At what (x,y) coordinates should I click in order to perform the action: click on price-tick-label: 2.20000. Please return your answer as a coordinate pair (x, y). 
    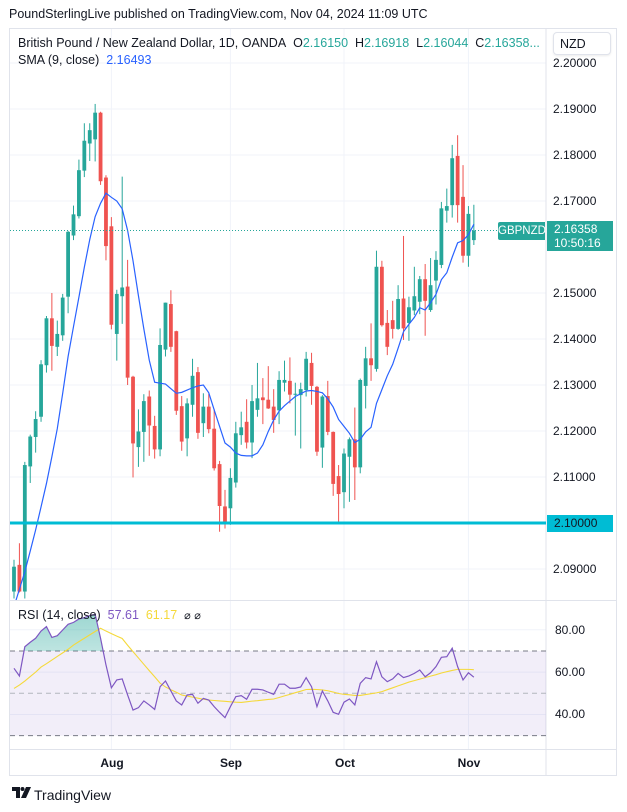
    Looking at the image, I should click on (575, 63).